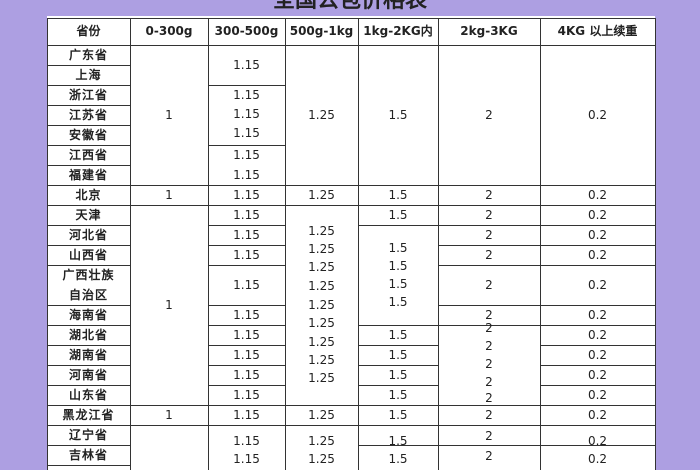 This screenshot has height=470, width=700. Describe the element at coordinates (88, 335) in the screenshot. I see `province-cell: 湖北省` at that location.